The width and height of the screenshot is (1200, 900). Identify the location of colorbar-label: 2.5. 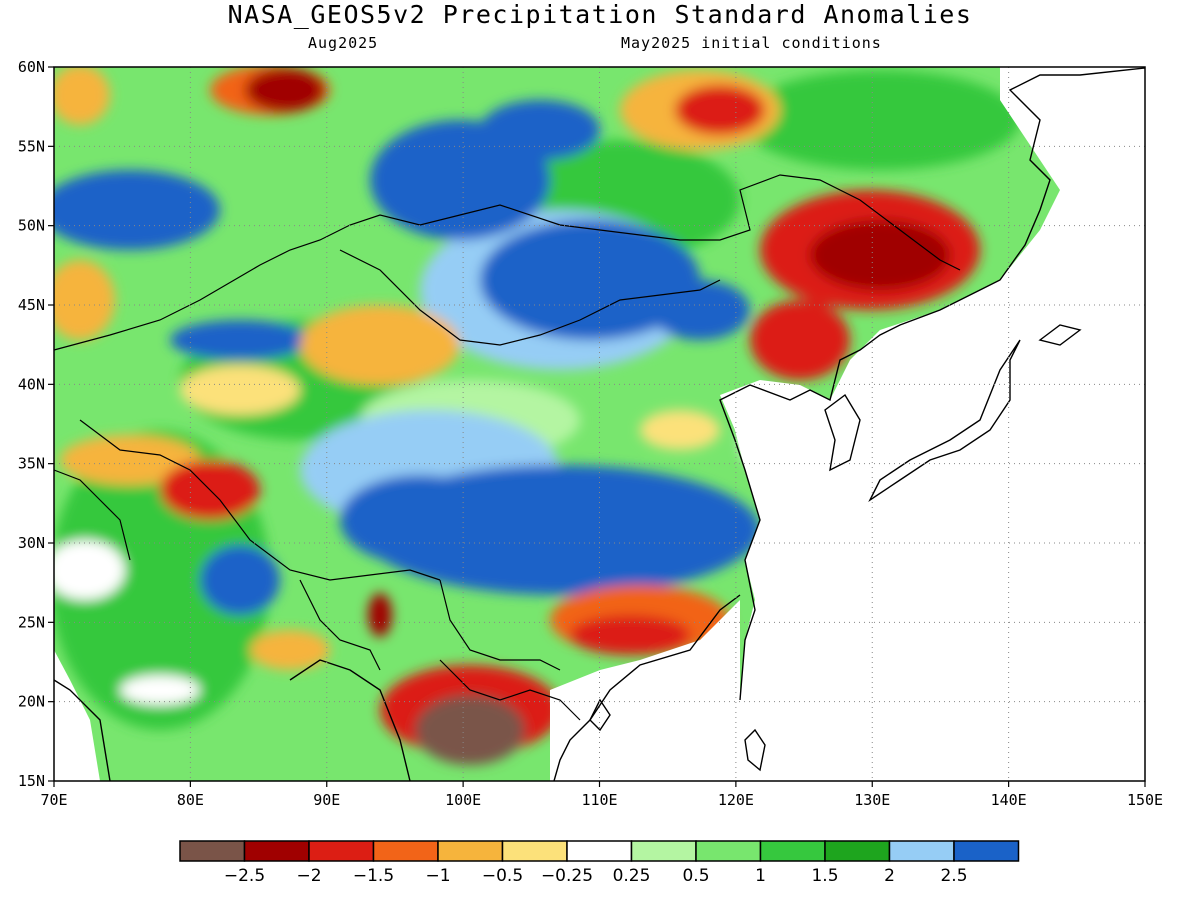
(953, 876).